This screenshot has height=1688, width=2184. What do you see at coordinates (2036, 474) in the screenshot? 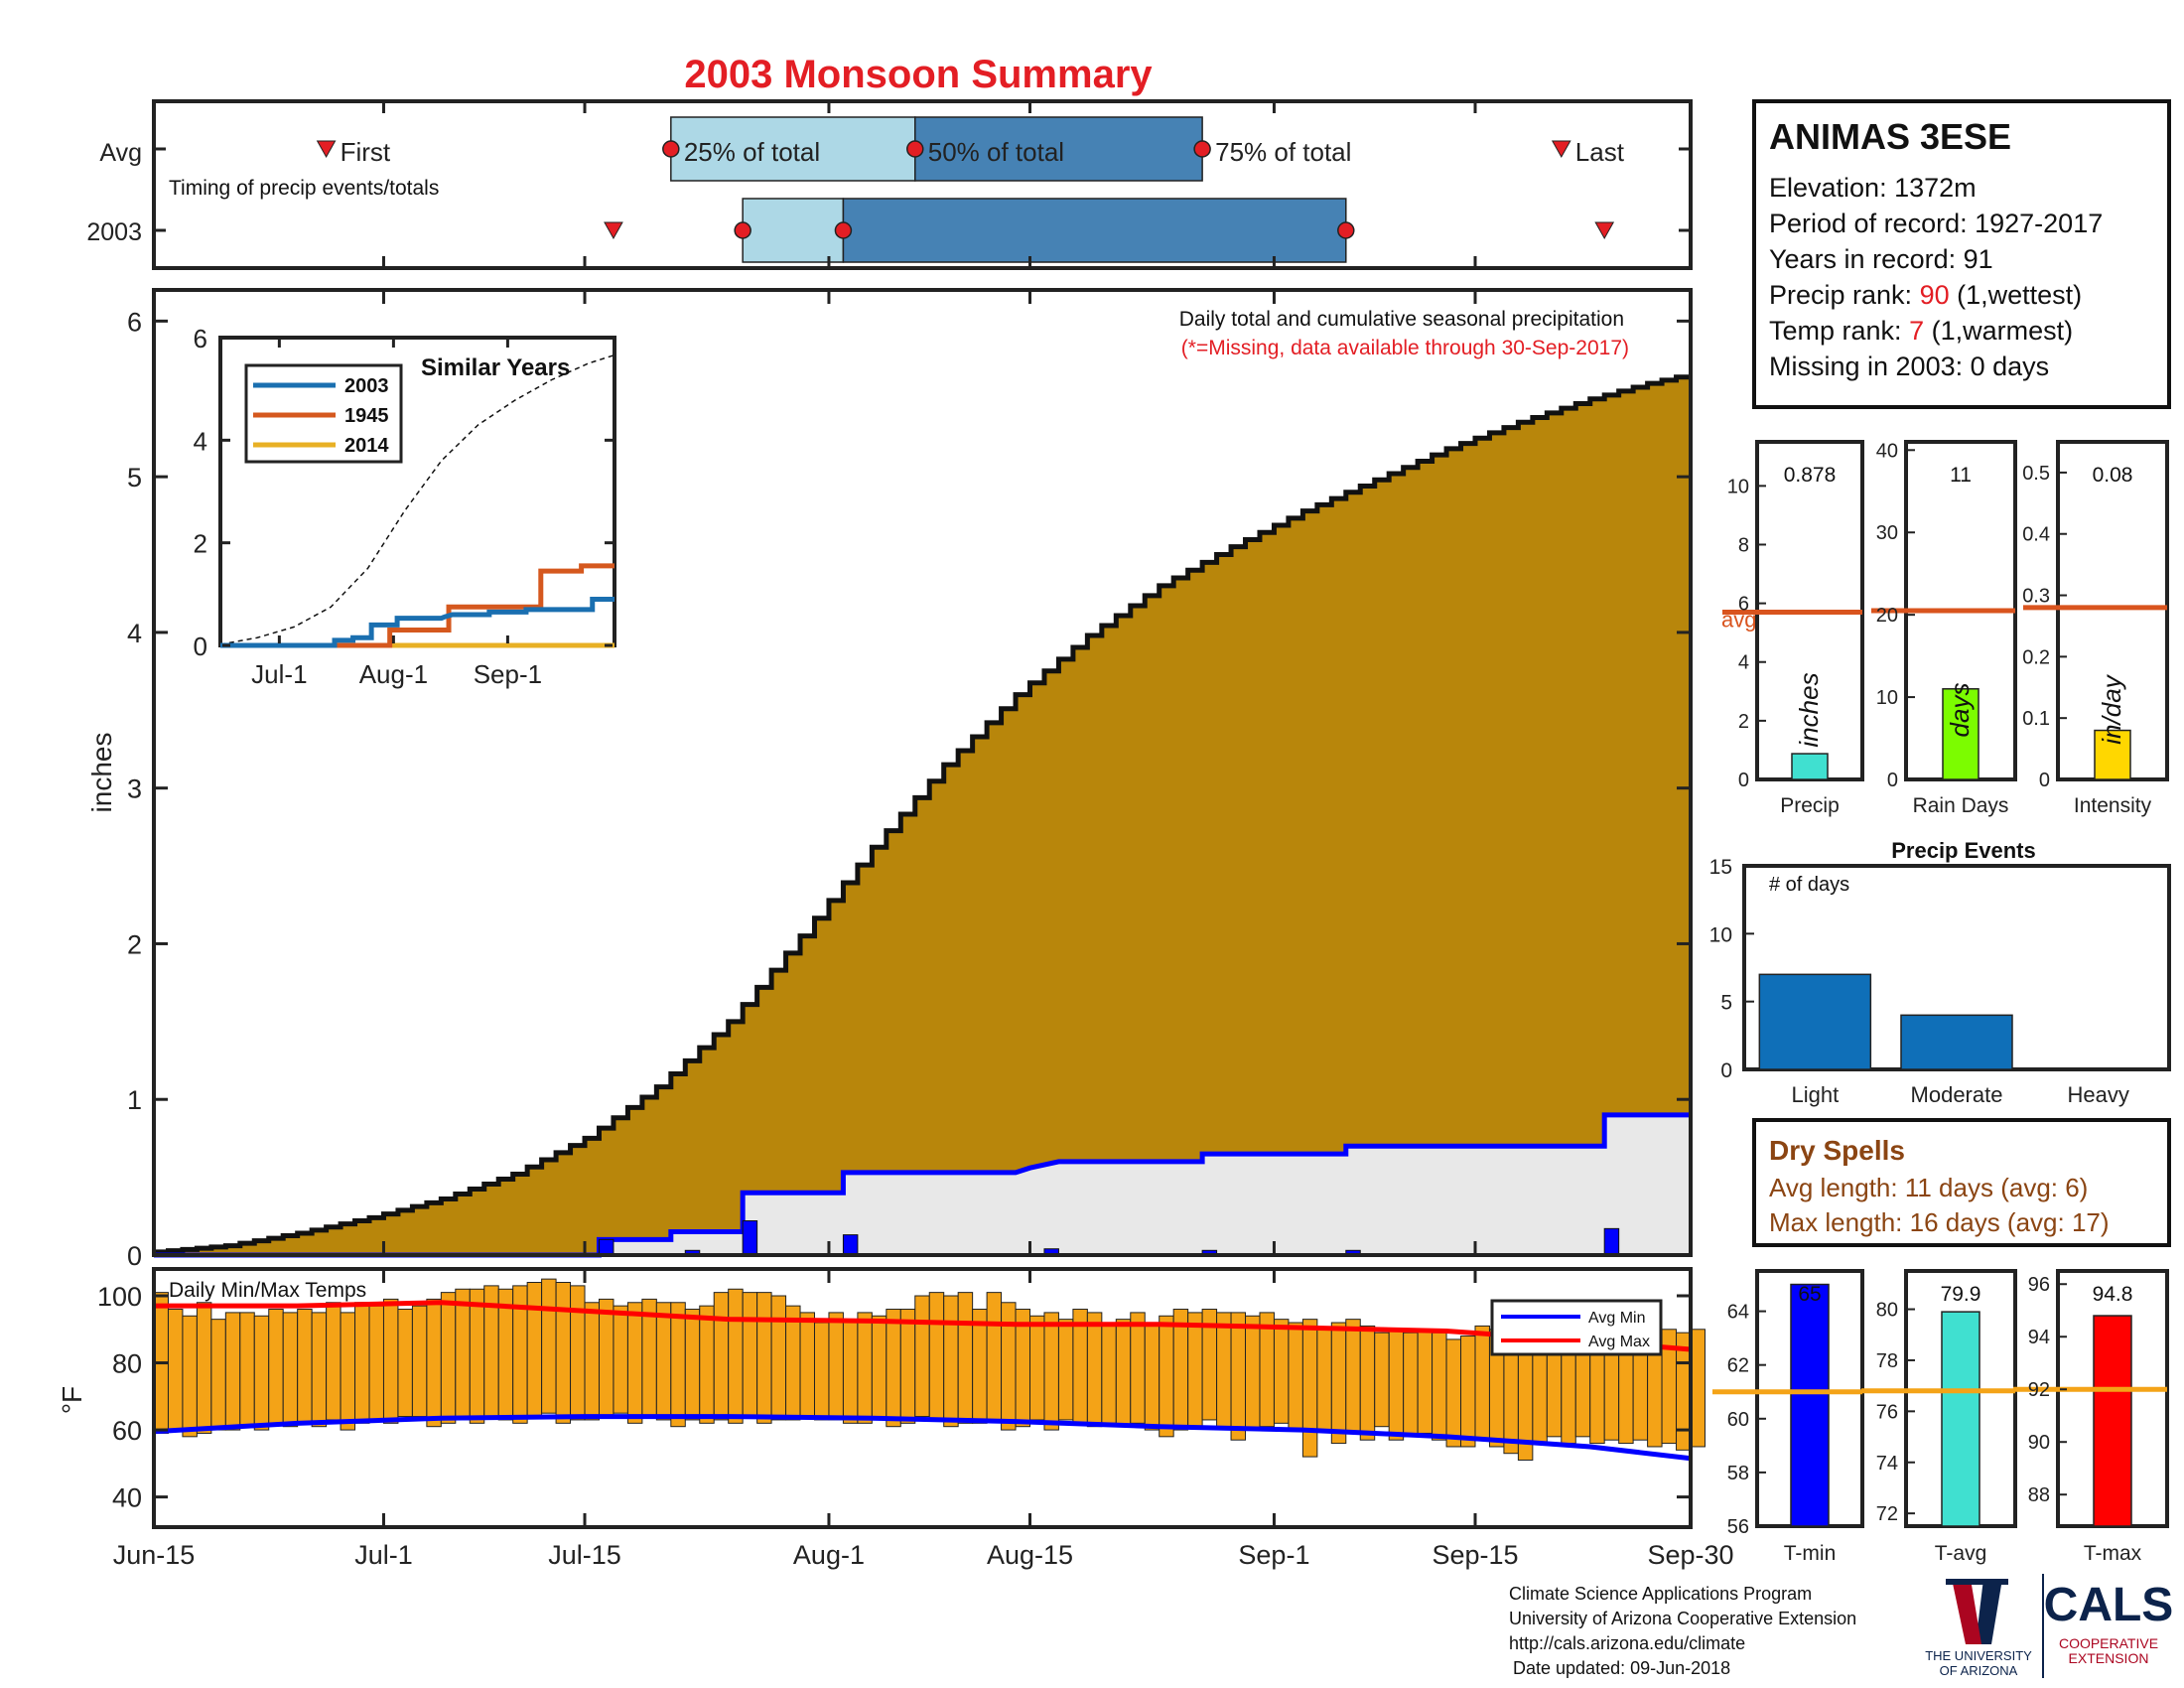
I see `stat-ytick-label: 0.5` at bounding box center [2036, 474].